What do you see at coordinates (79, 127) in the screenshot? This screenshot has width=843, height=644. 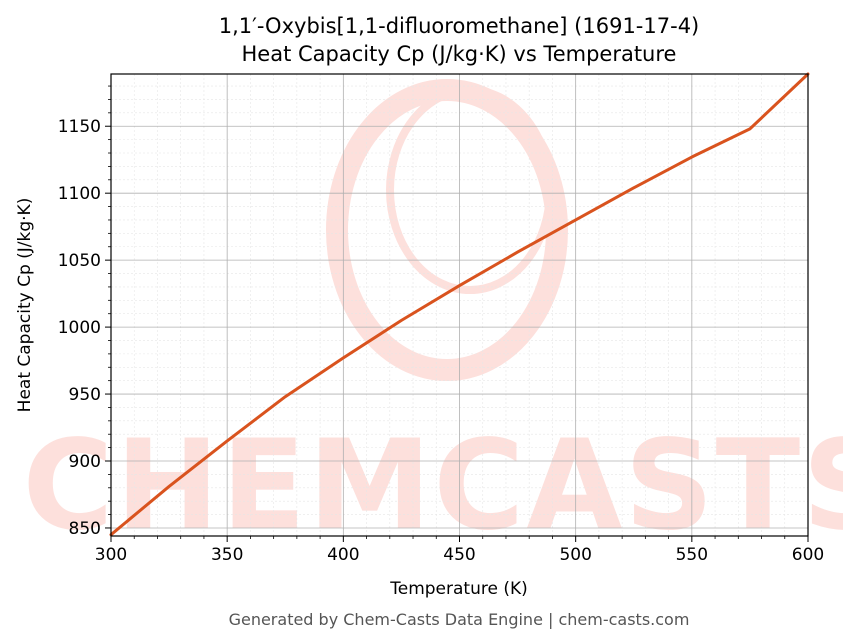 I see `y-tick-label: 1150` at bounding box center [79, 127].